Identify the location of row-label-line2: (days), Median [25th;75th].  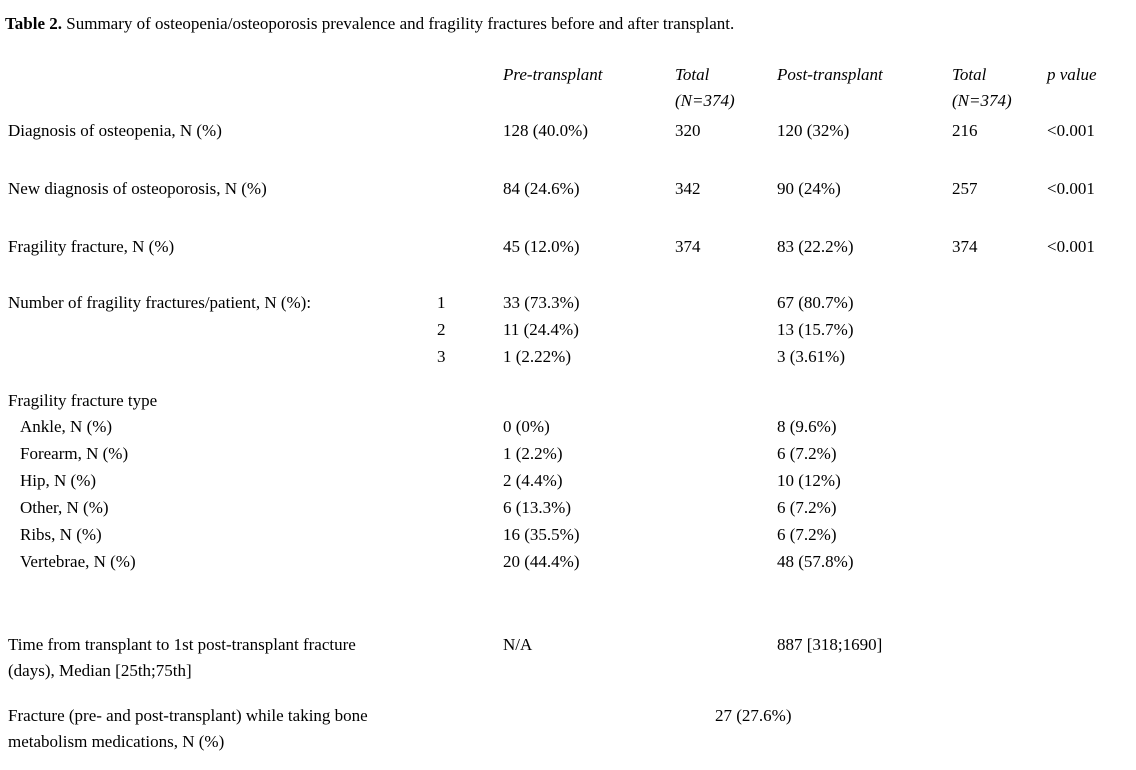
(100, 670).